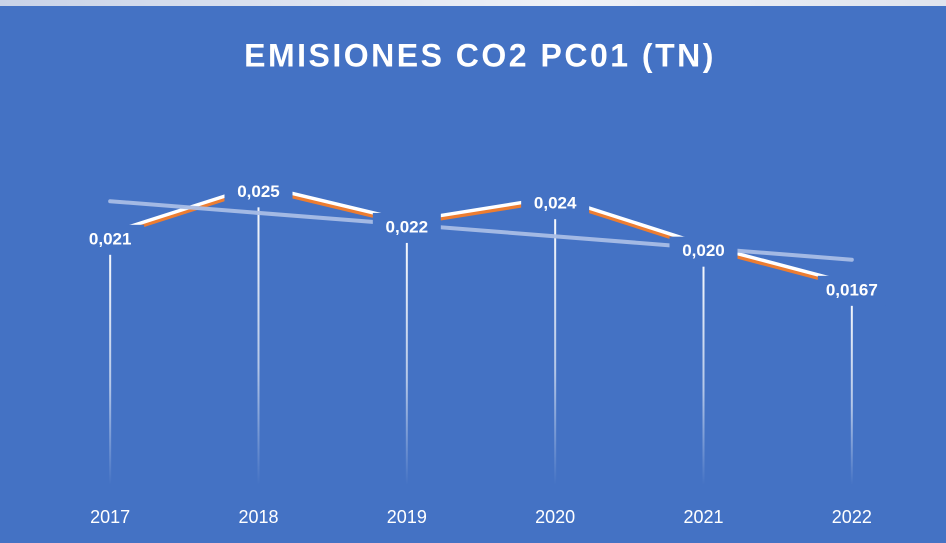 This screenshot has height=543, width=946. Describe the element at coordinates (555, 517) in the screenshot. I see `x-tick-label: 2020` at that location.